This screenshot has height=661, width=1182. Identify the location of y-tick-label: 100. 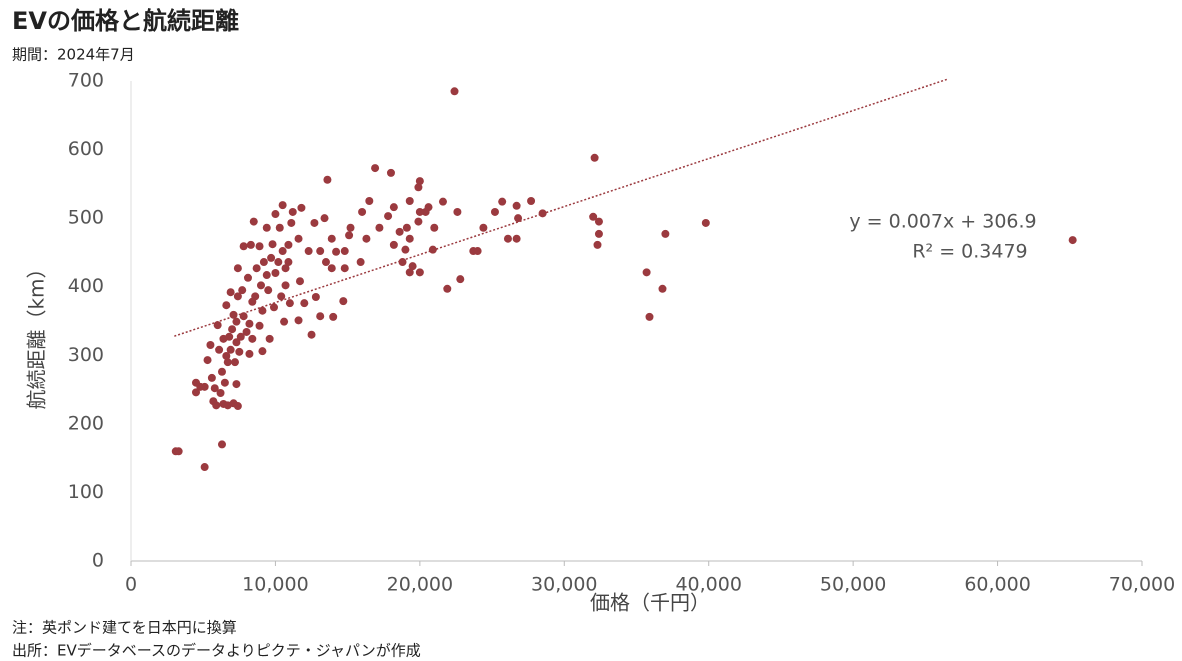
(86, 492).